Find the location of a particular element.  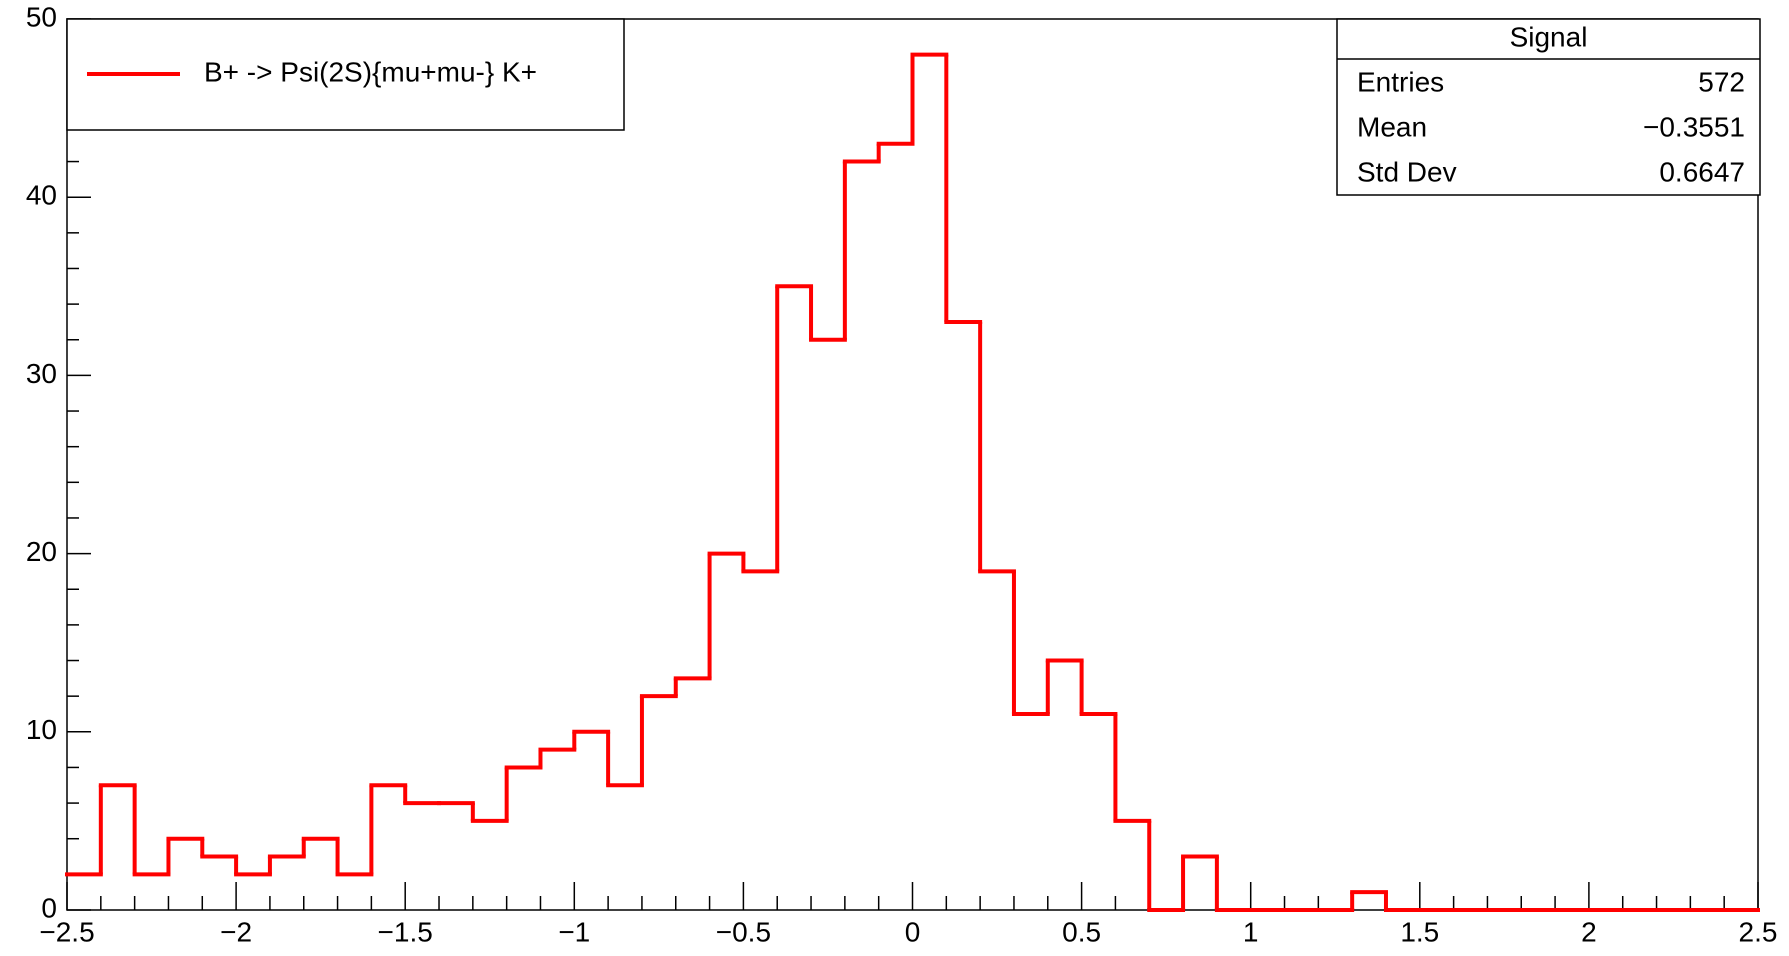

stats-value: 0.6647 is located at coordinates (1702, 171).